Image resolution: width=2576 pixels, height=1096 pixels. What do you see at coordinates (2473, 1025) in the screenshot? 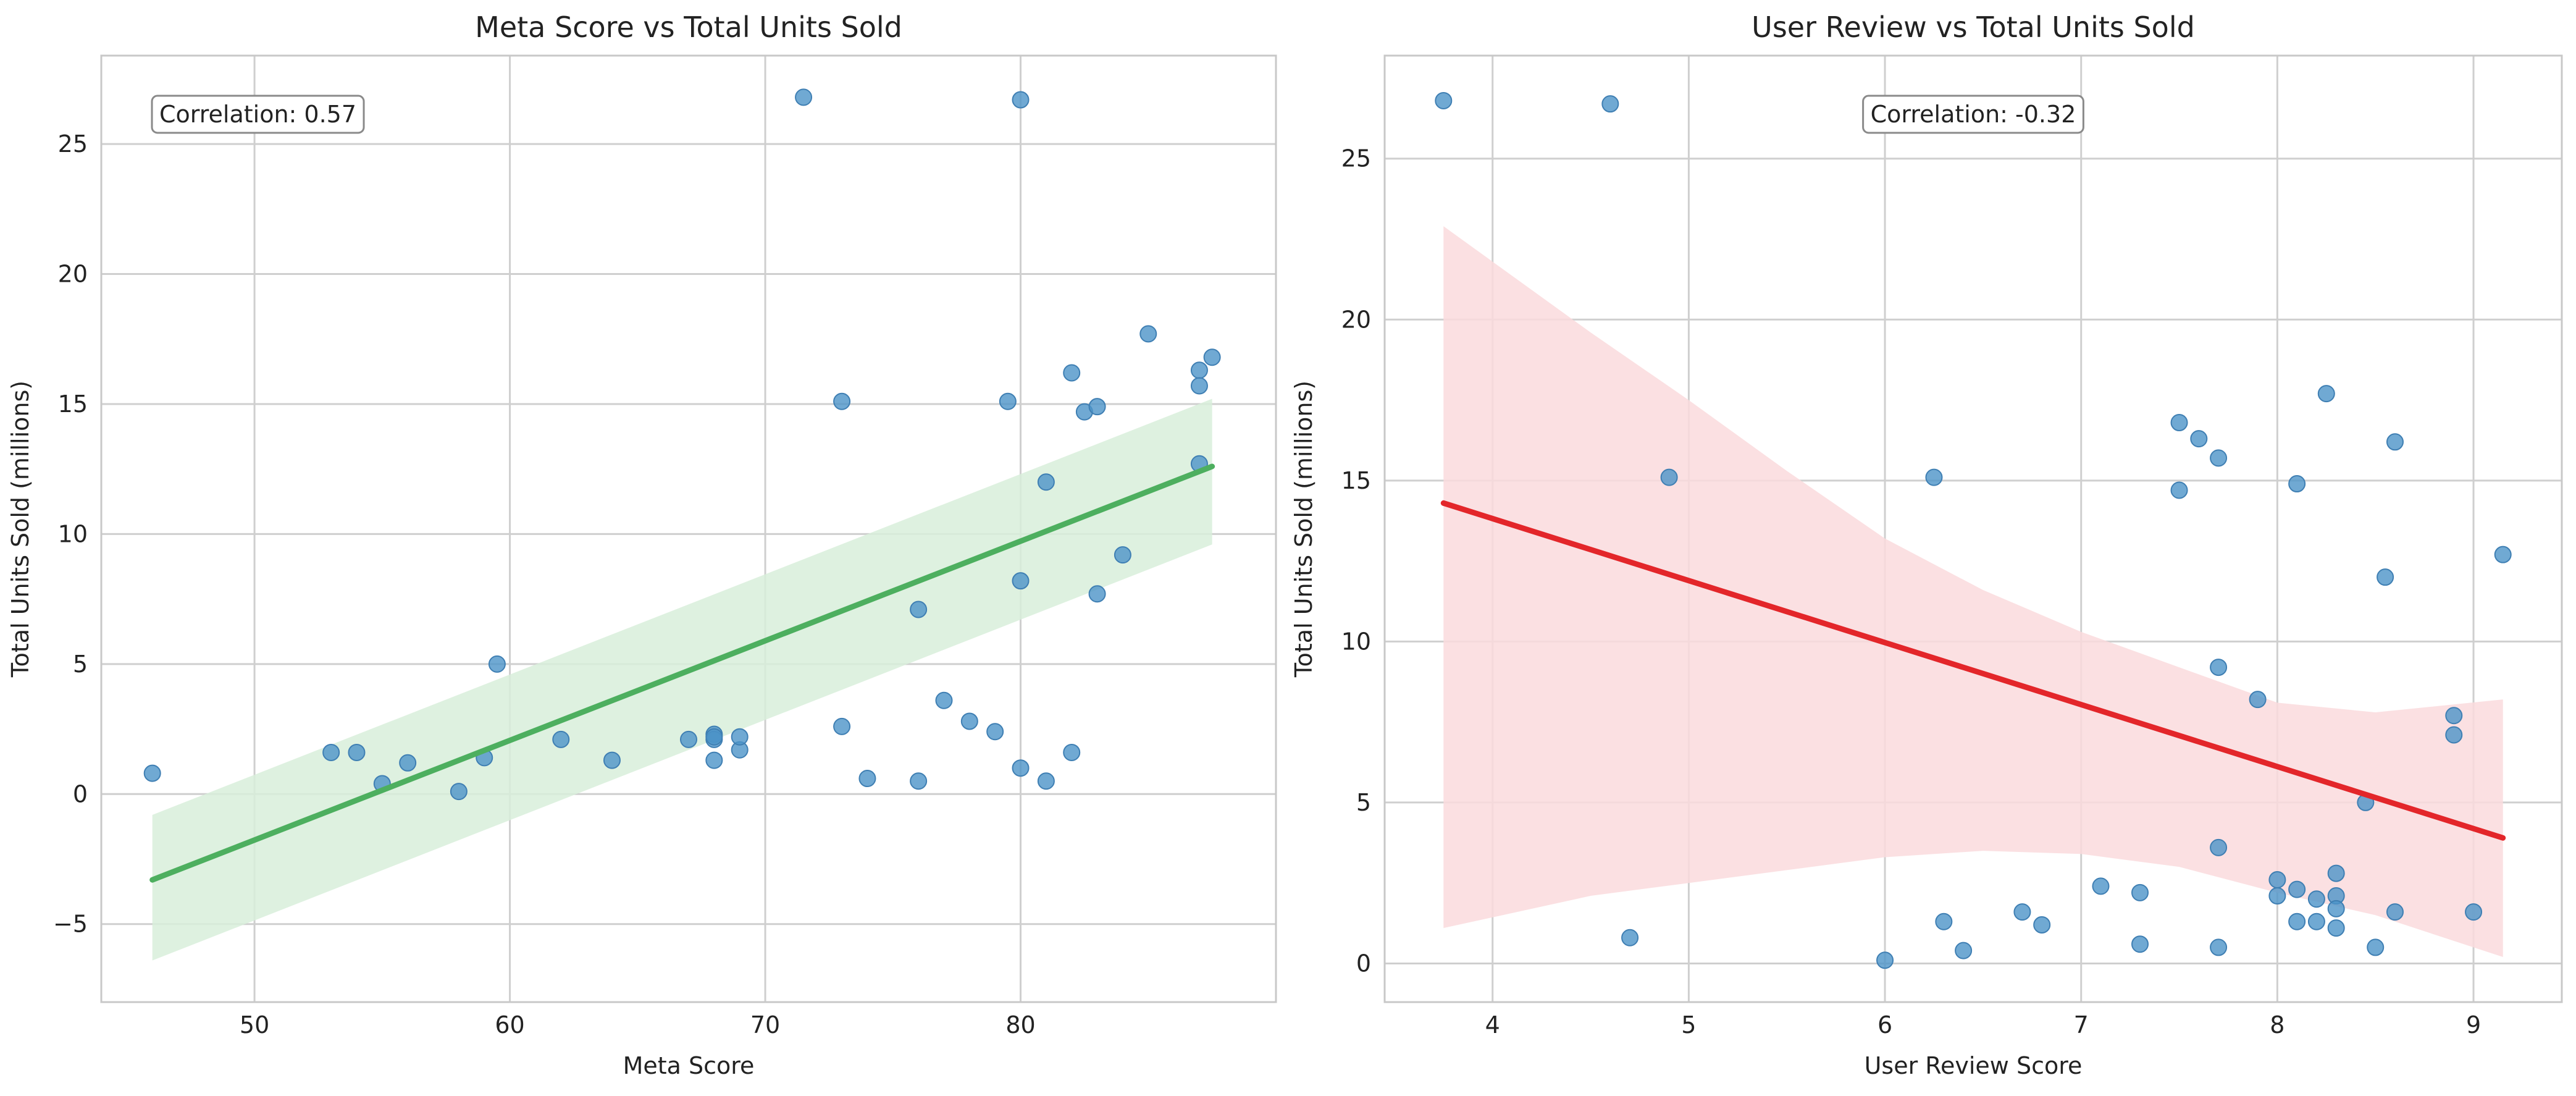
I see `x-tick-label: 9` at bounding box center [2473, 1025].